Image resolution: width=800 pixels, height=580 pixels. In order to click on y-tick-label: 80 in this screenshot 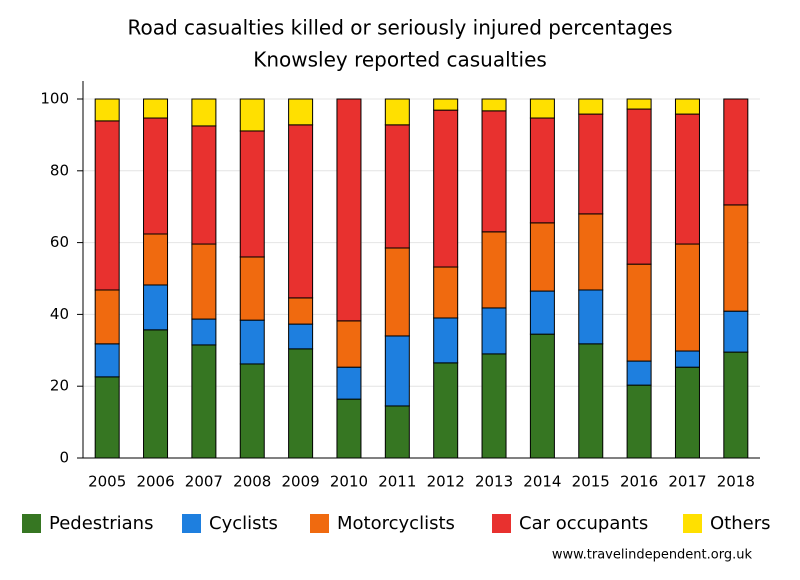, I will do `click(59, 170)`.